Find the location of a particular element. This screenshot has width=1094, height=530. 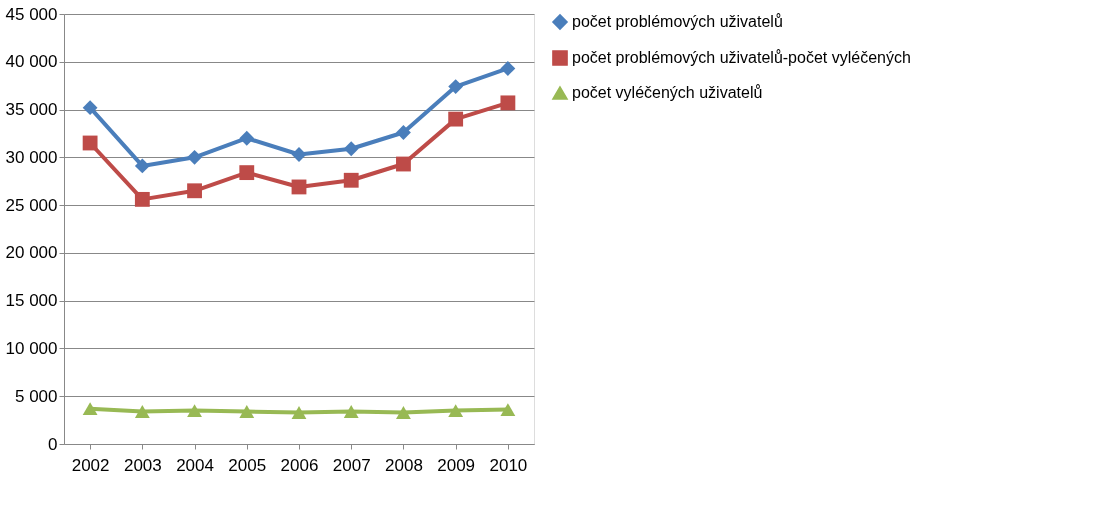

x-tick-label: 2009 is located at coordinates (456, 465).